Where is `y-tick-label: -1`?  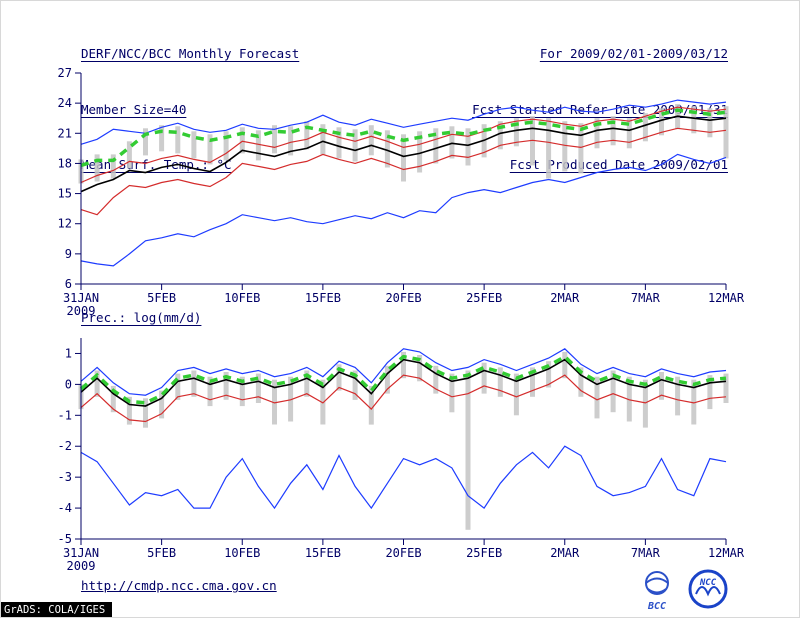 y-tick-label: -1 is located at coordinates (65, 415).